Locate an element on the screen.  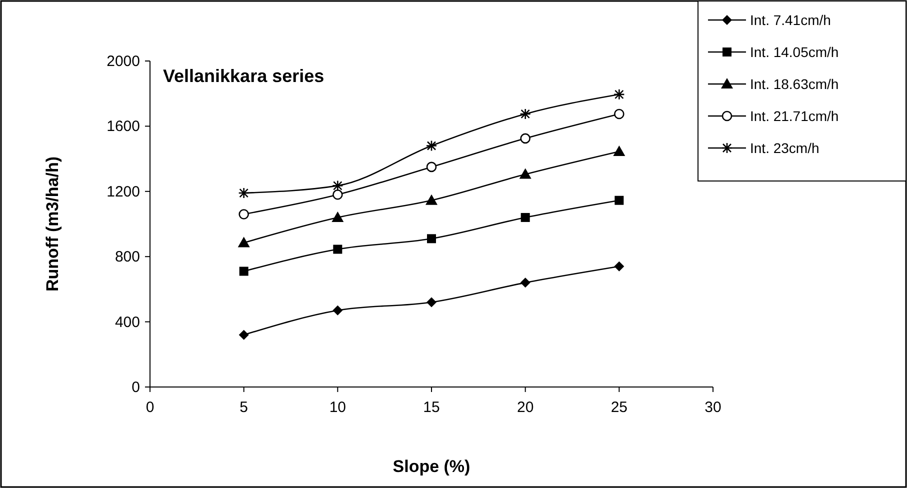
legend-label: Int. 21.71cm/h is located at coordinates (794, 116).